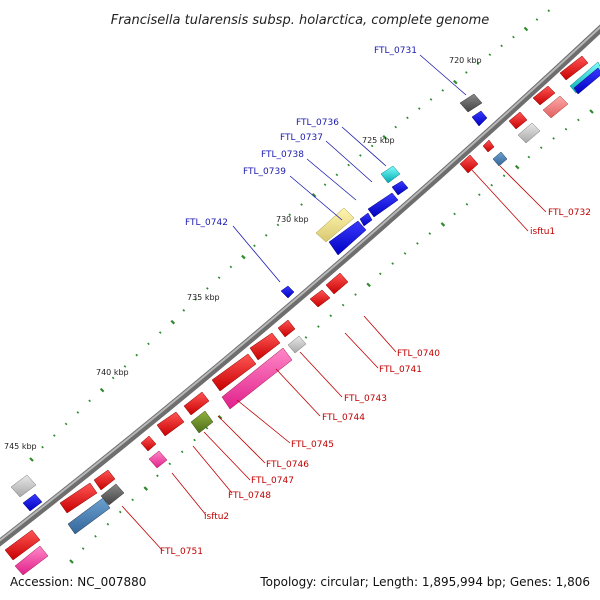  I want to click on label-ftl-0739: FTL_0739, so click(264, 172).